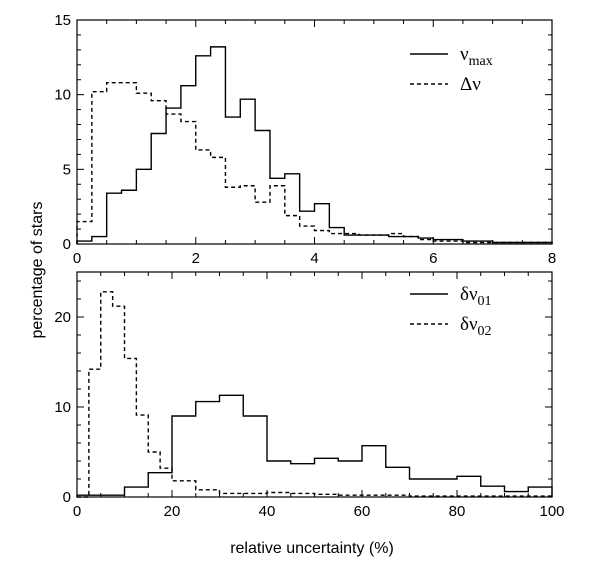  I want to click on x-tick-label: 20, so click(172, 511).